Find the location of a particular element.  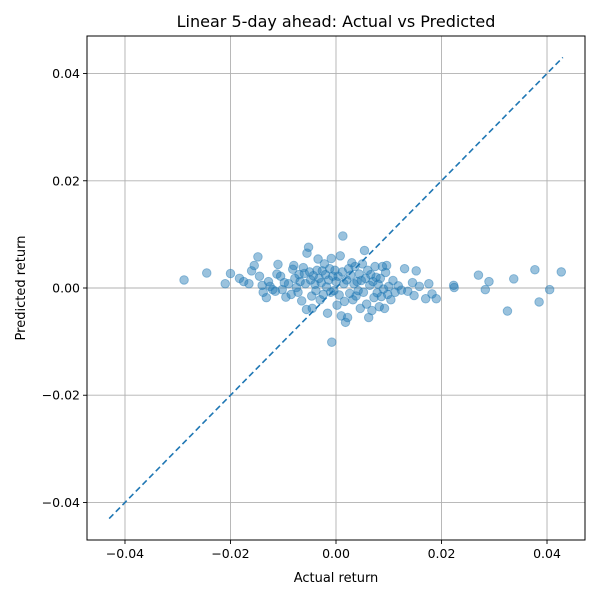

points-layer is located at coordinates (373, 289).